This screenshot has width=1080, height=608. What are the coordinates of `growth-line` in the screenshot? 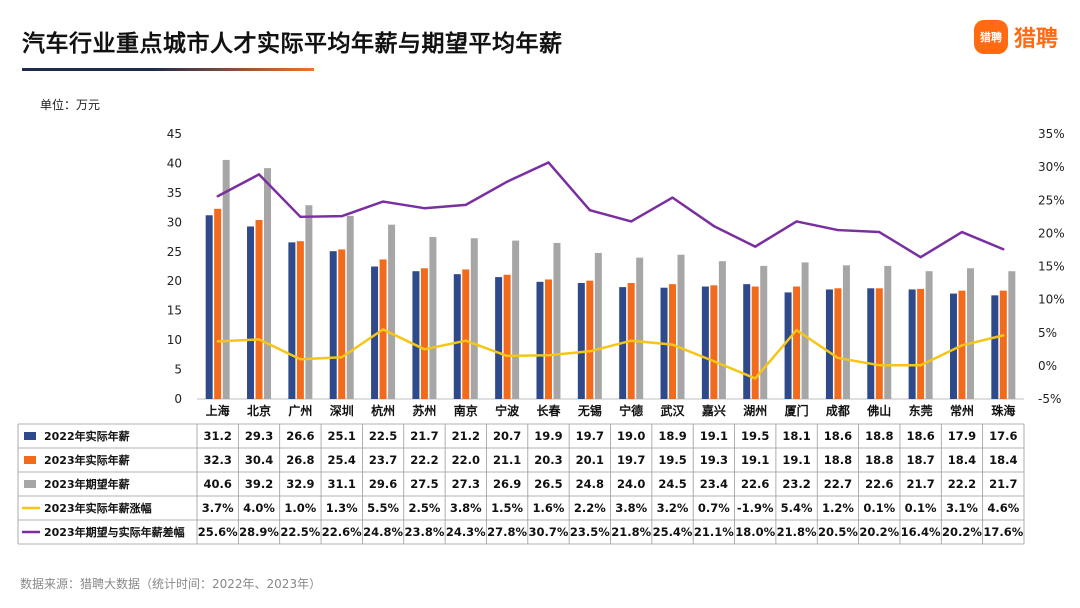 It's located at (610, 354).